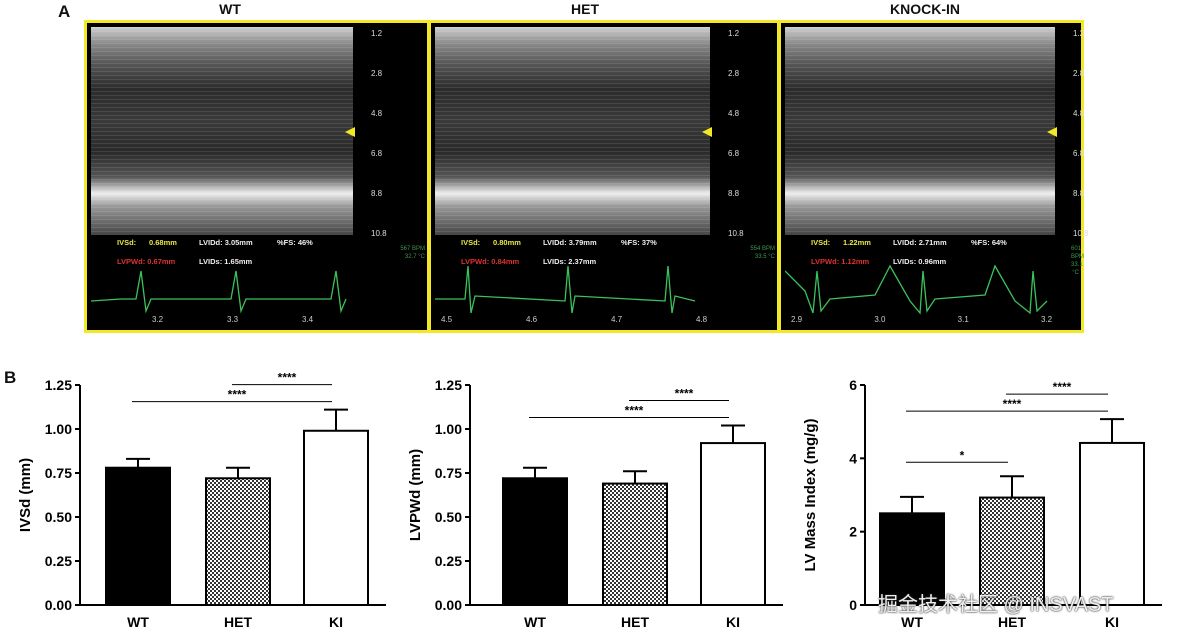  Describe the element at coordinates (226, 261) in the screenshot. I see `lvids-value: LVIDs: 1.65mm` at that location.